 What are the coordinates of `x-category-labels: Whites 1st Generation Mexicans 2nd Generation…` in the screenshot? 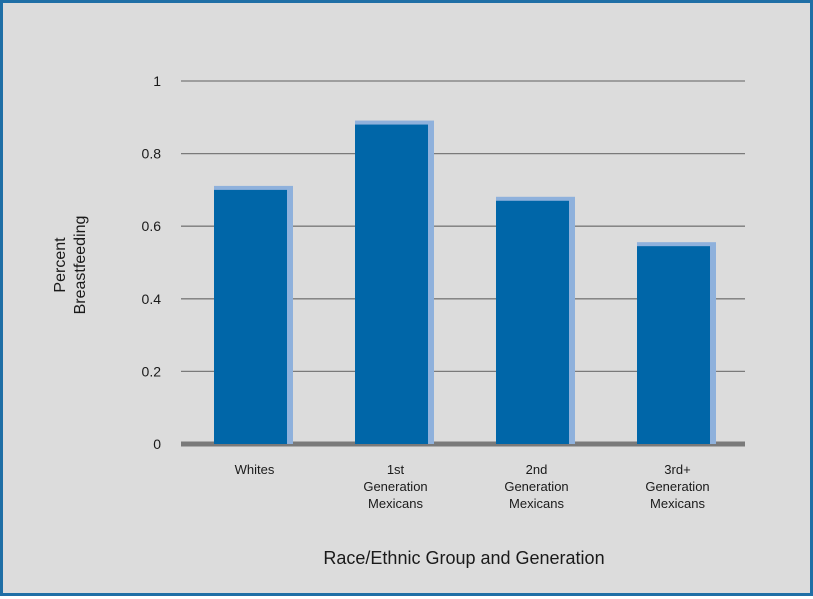 It's located at (472, 486).